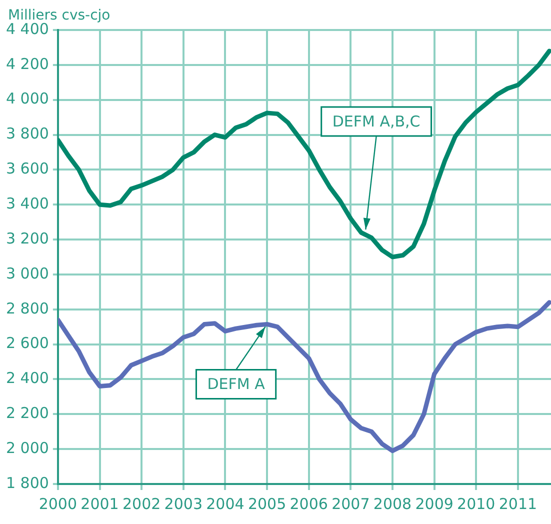 Image resolution: width=551 pixels, height=524 pixels. What do you see at coordinates (392, 503) in the screenshot?
I see `x-tick-label: 2008` at bounding box center [392, 503].